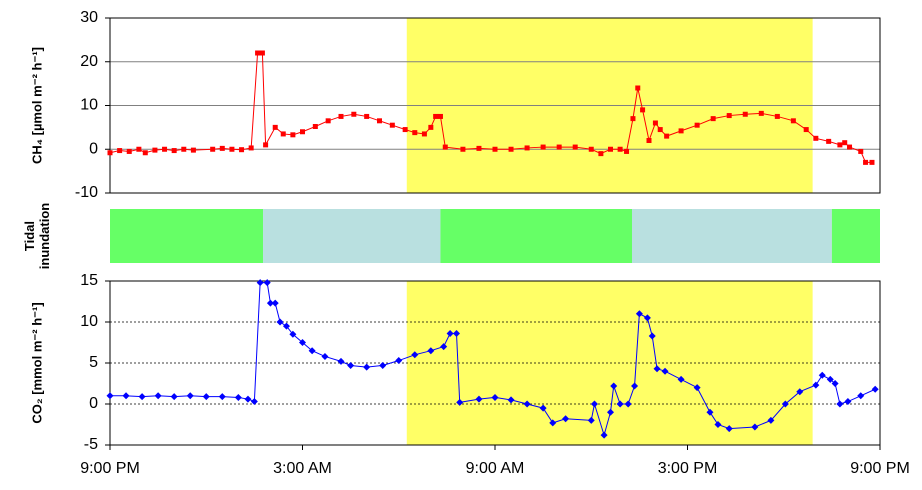 This screenshot has height=490, width=922. Describe the element at coordinates (302, 468) in the screenshot. I see `x-tick-label: 3:00 AM` at that location.